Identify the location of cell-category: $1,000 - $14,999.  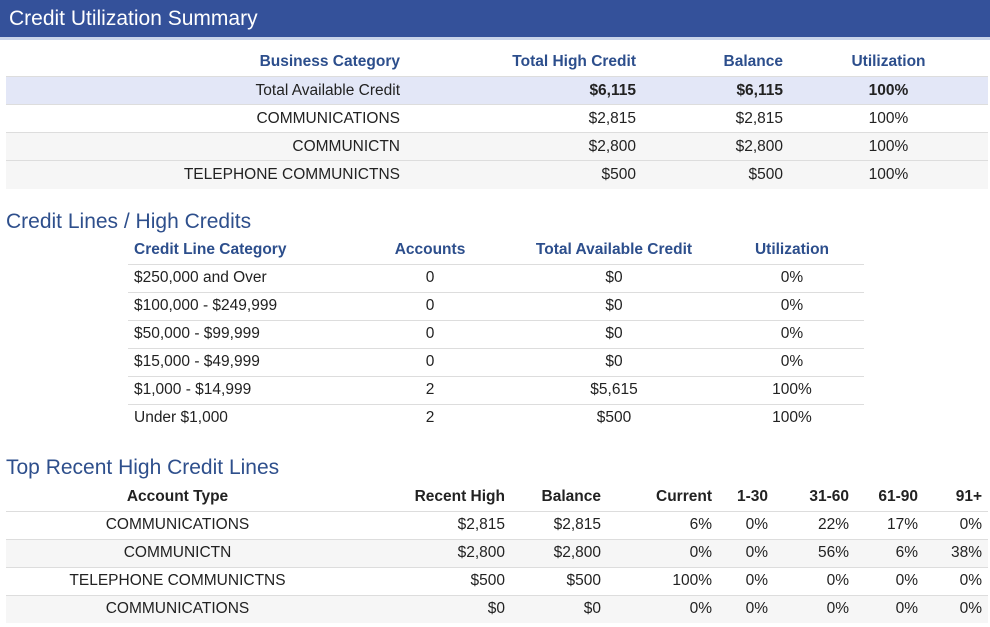
(240, 390).